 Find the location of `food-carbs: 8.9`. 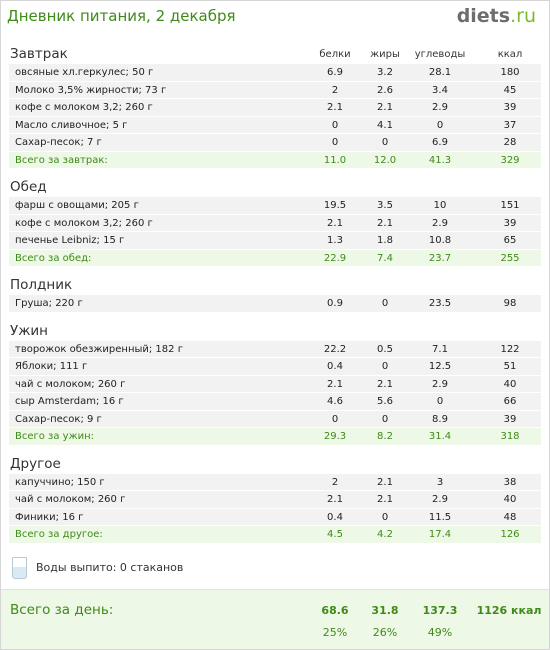

food-carbs: 8.9 is located at coordinates (440, 419).